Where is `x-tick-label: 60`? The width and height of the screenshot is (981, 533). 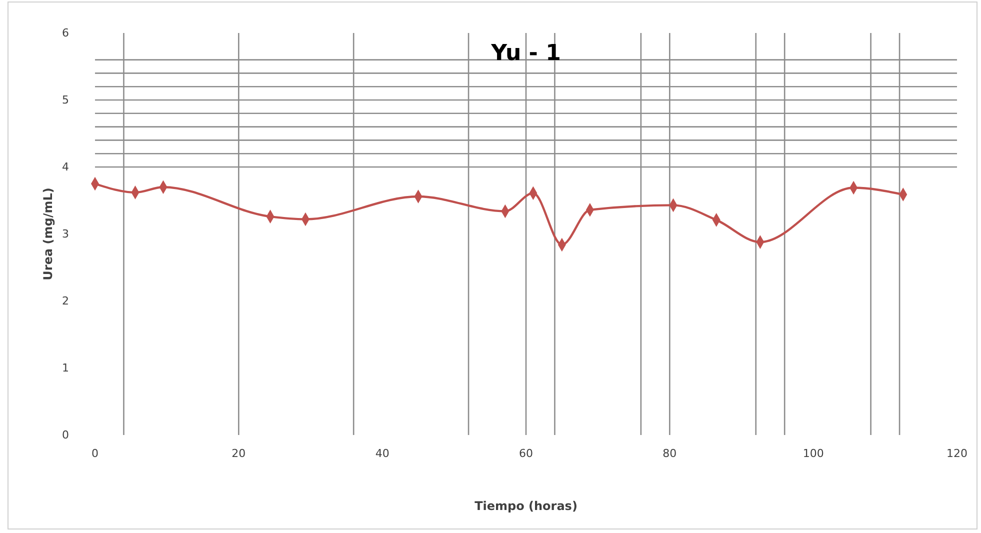 x-tick-label: 60 is located at coordinates (526, 453).